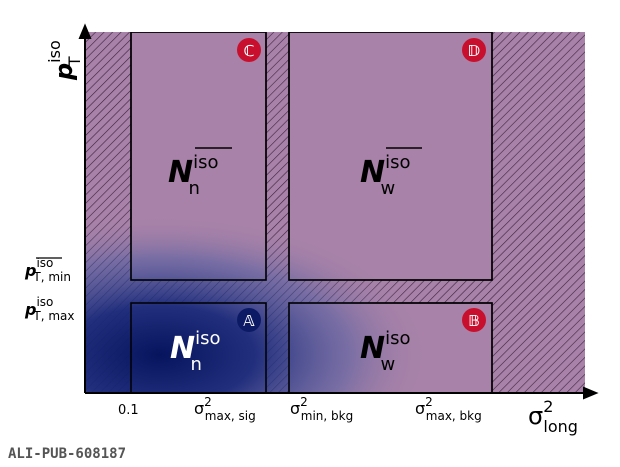 Image resolution: width=620 pixels, height=467 pixels. Describe the element at coordinates (474, 51) in the screenshot. I see `badge: 𝔻` at that location.